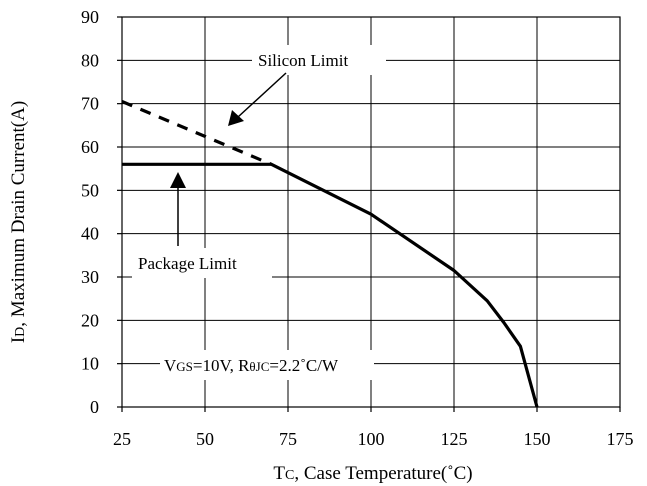 The width and height of the screenshot is (647, 486). I want to click on silicon-limit-label-bg, so click(319, 60).